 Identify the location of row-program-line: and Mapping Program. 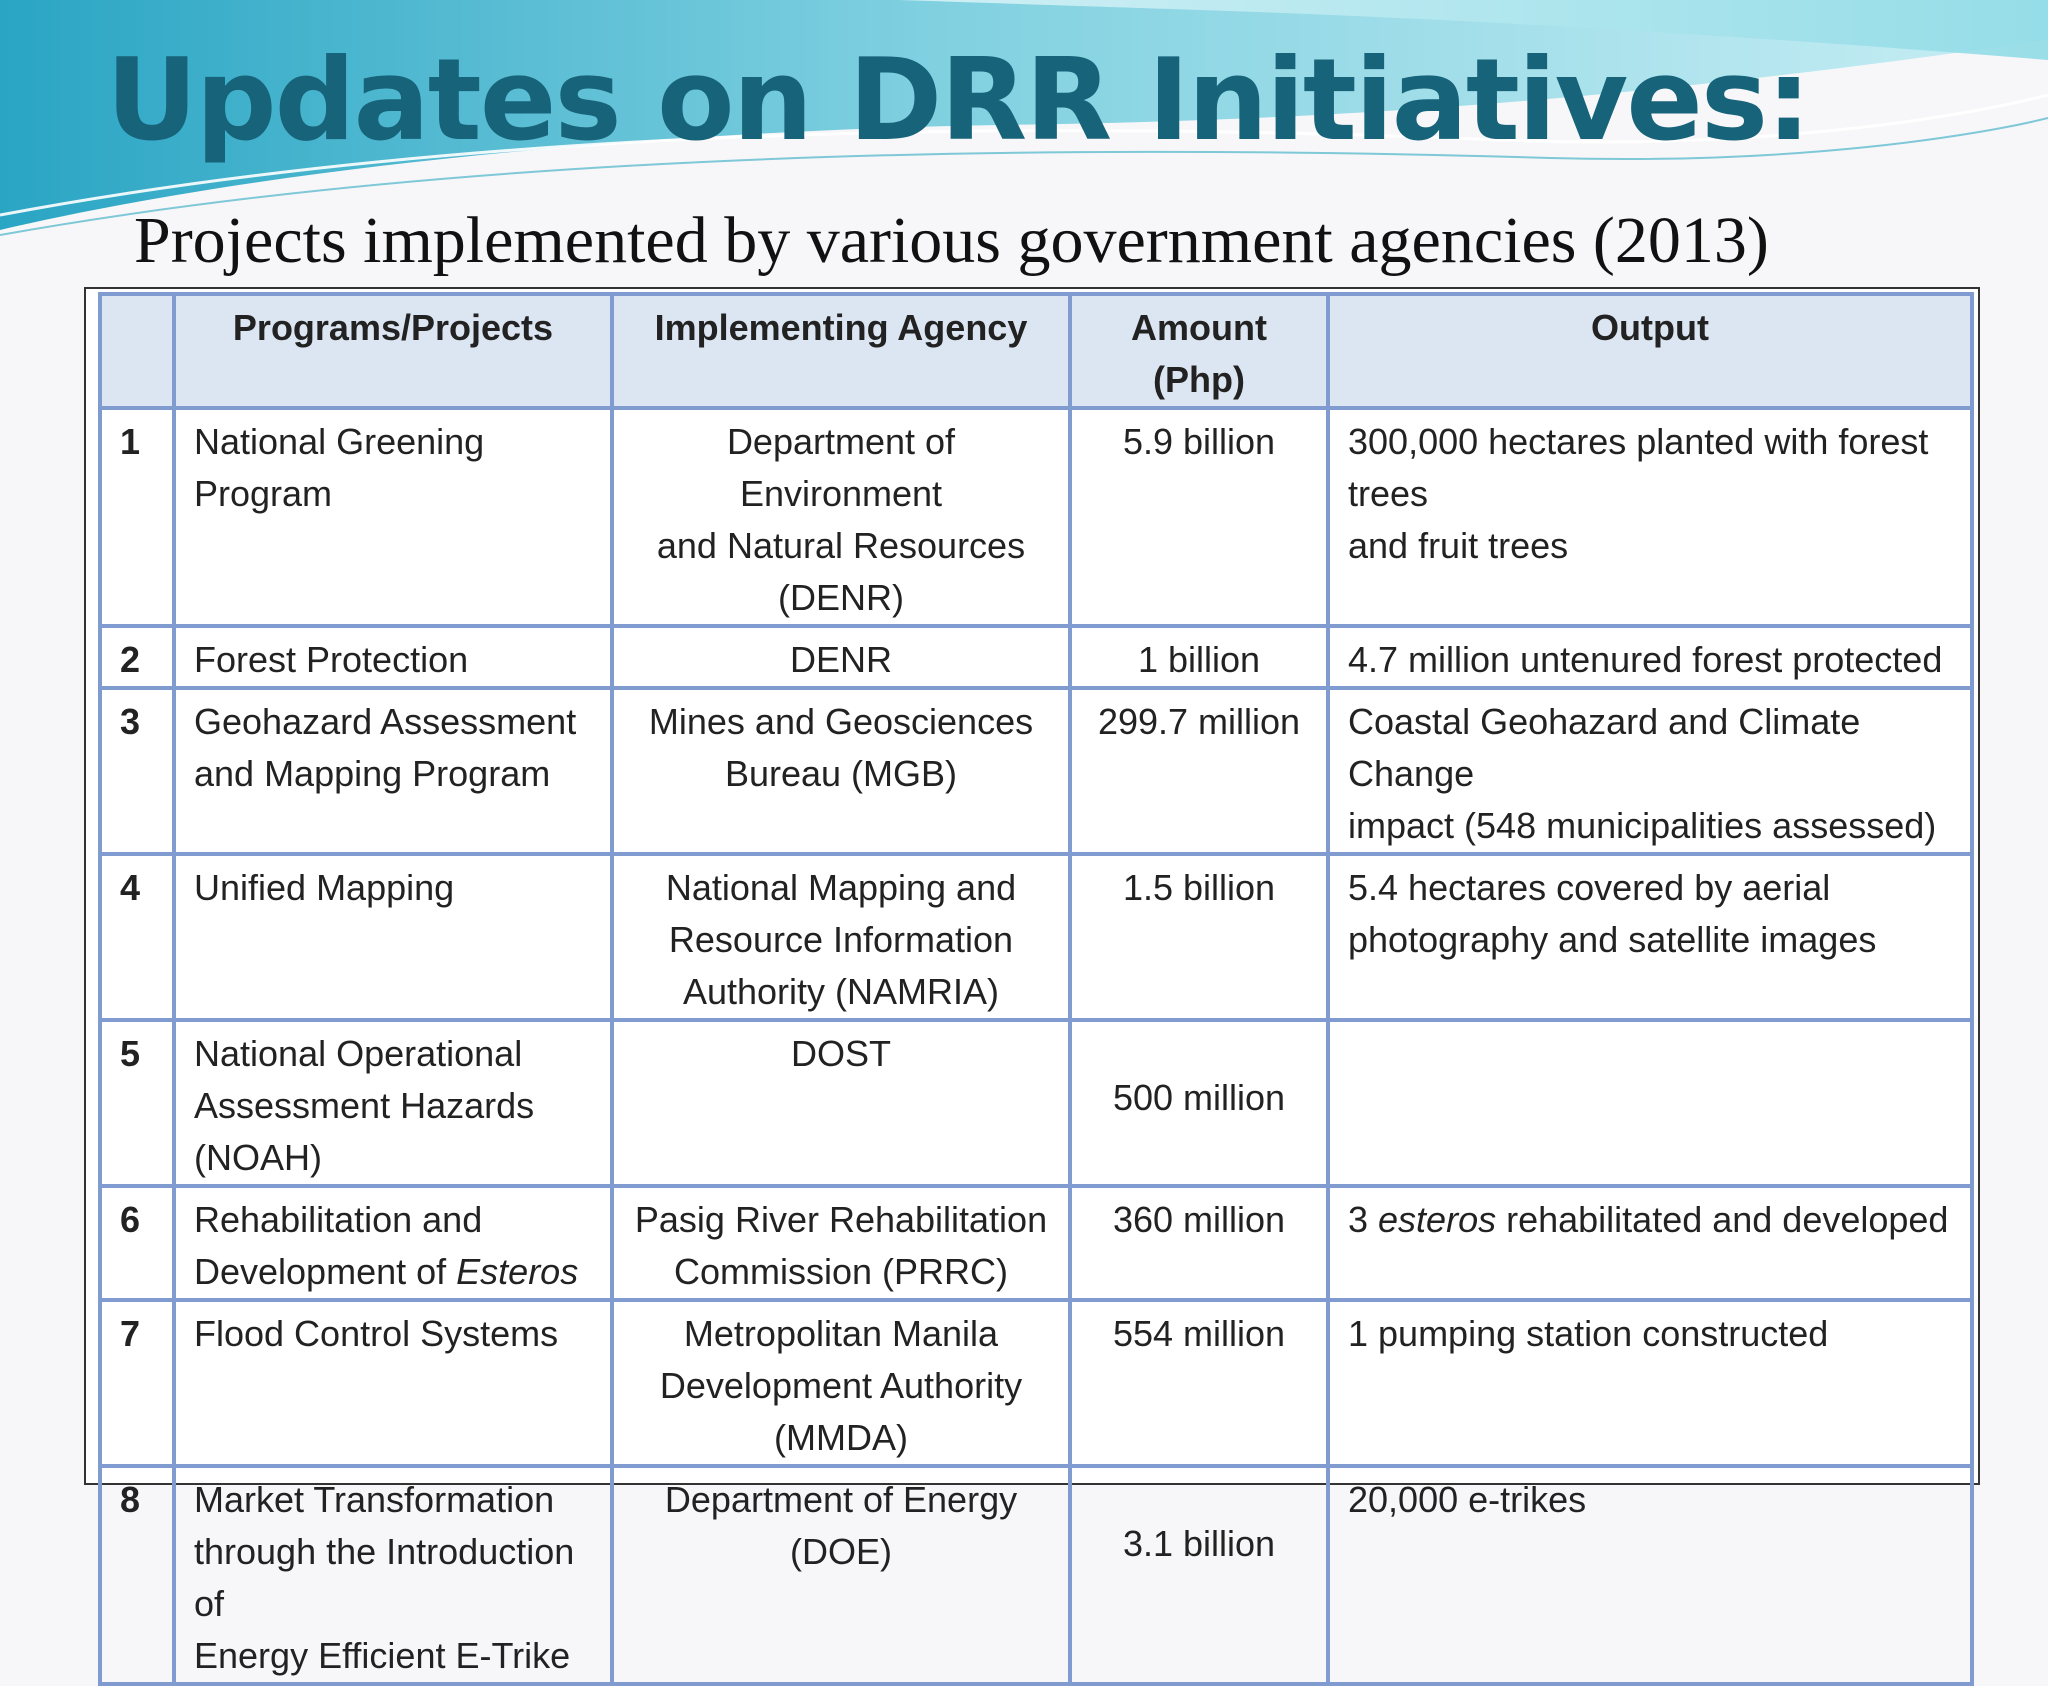
(372, 773).